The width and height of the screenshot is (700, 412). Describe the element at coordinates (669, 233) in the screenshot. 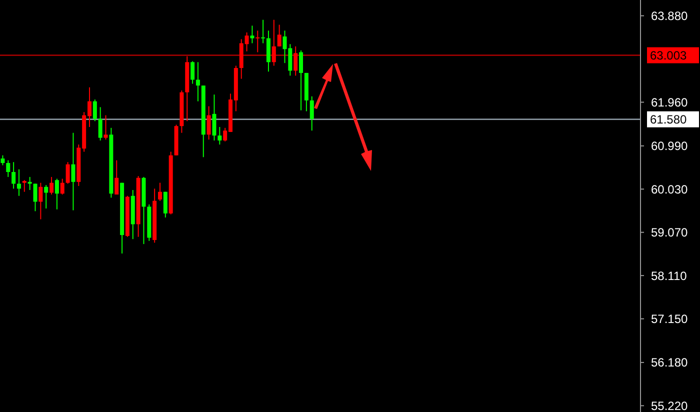

I see `y-tick-label: 59.070` at that location.